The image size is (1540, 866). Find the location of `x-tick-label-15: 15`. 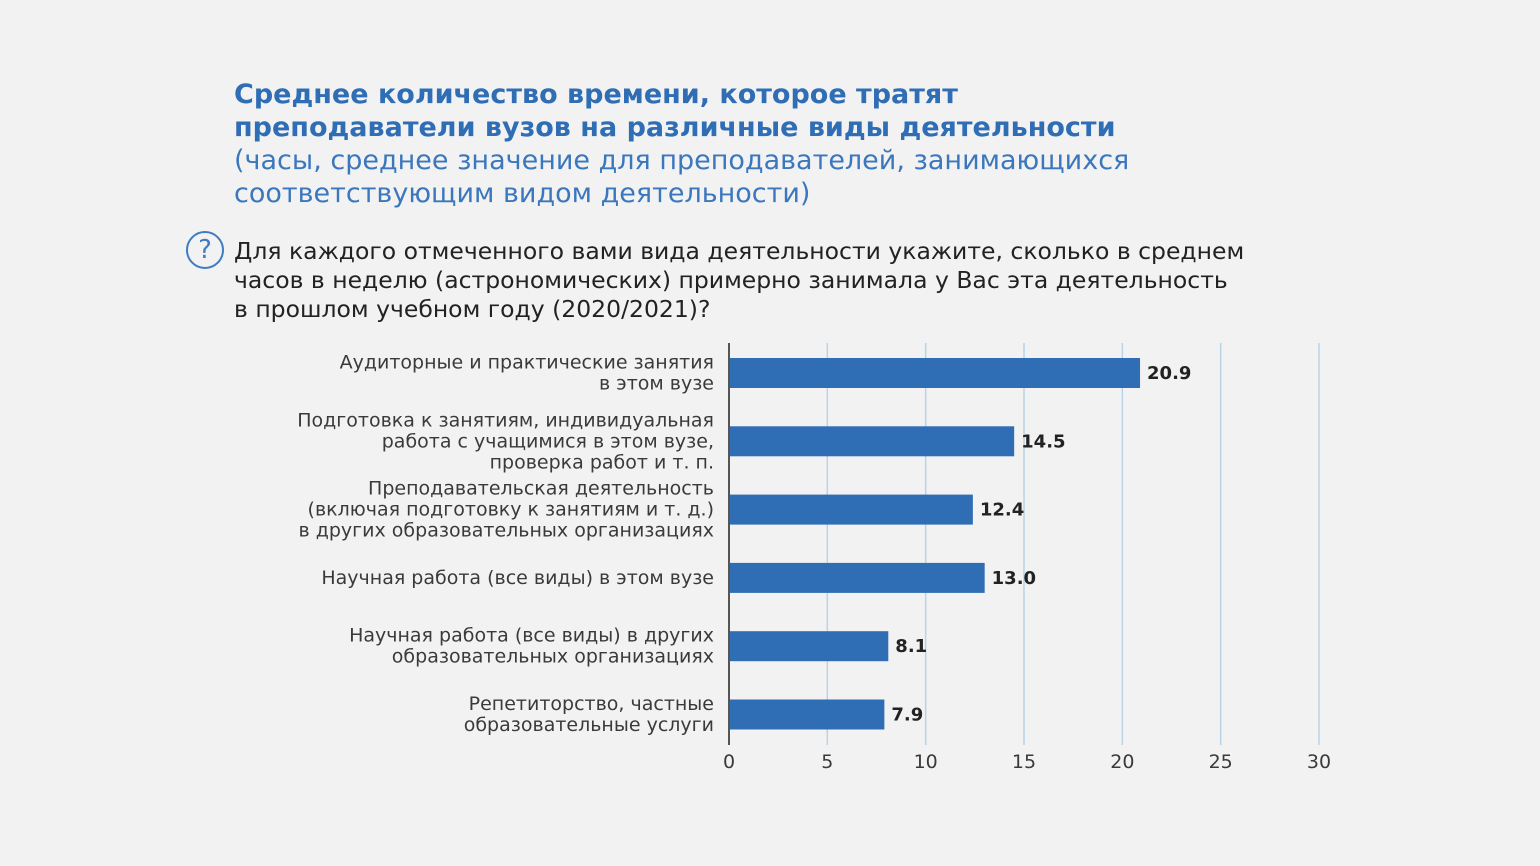

x-tick-label-15: 15 is located at coordinates (1024, 762).